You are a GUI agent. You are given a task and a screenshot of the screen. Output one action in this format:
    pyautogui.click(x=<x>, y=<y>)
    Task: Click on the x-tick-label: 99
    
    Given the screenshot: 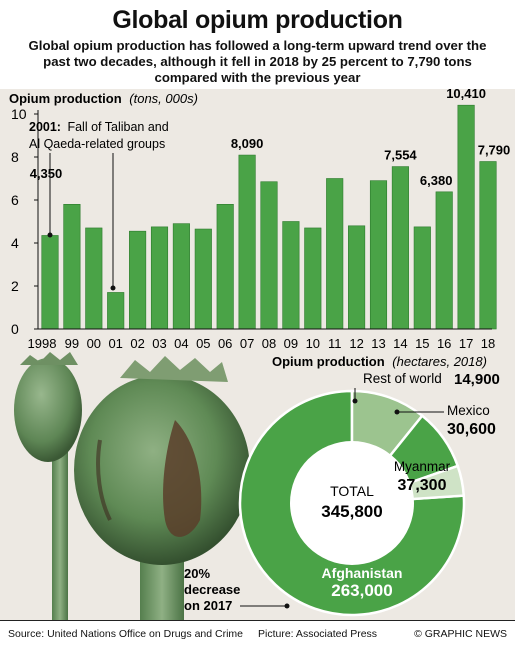 What is the action you would take?
    pyautogui.click(x=72, y=343)
    